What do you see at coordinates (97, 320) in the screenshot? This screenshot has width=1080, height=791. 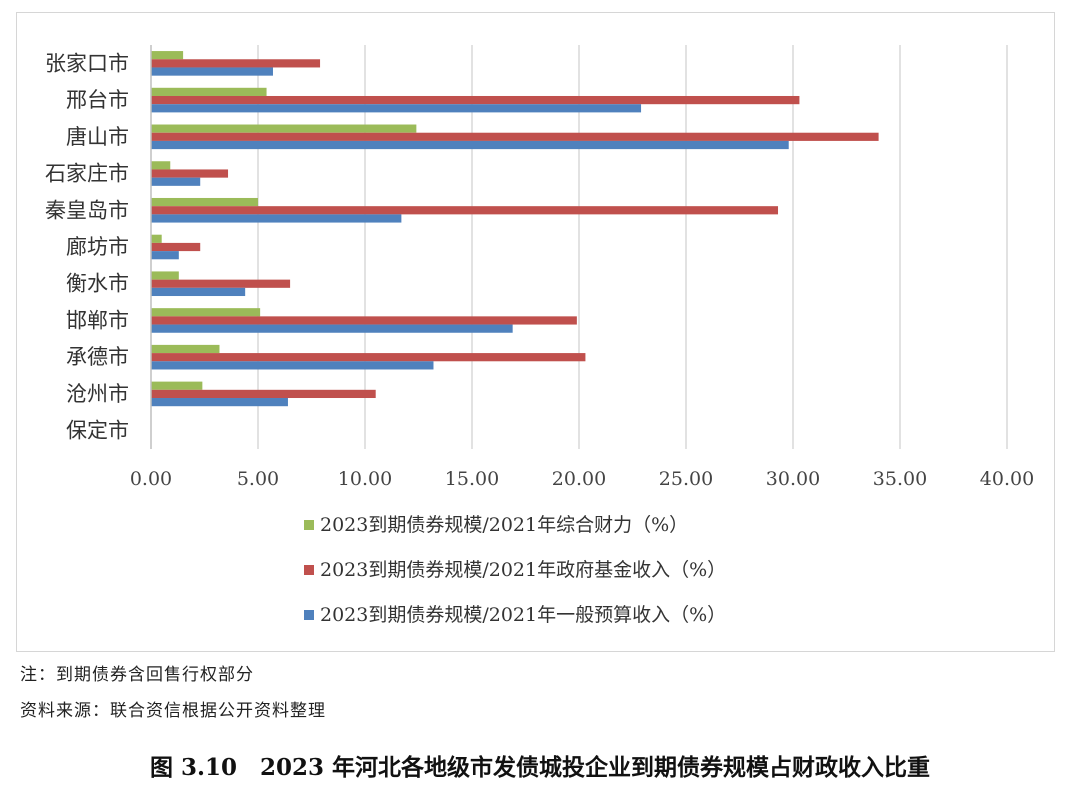 I see `y-category-label: 邯郸市` at bounding box center [97, 320].